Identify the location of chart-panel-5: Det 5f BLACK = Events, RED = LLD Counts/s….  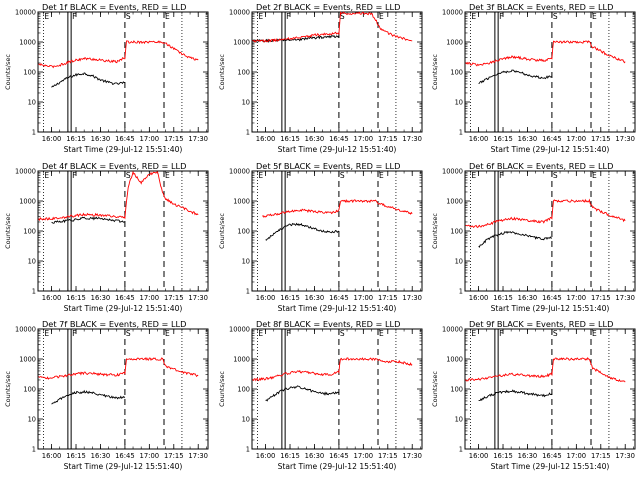
(320, 237).